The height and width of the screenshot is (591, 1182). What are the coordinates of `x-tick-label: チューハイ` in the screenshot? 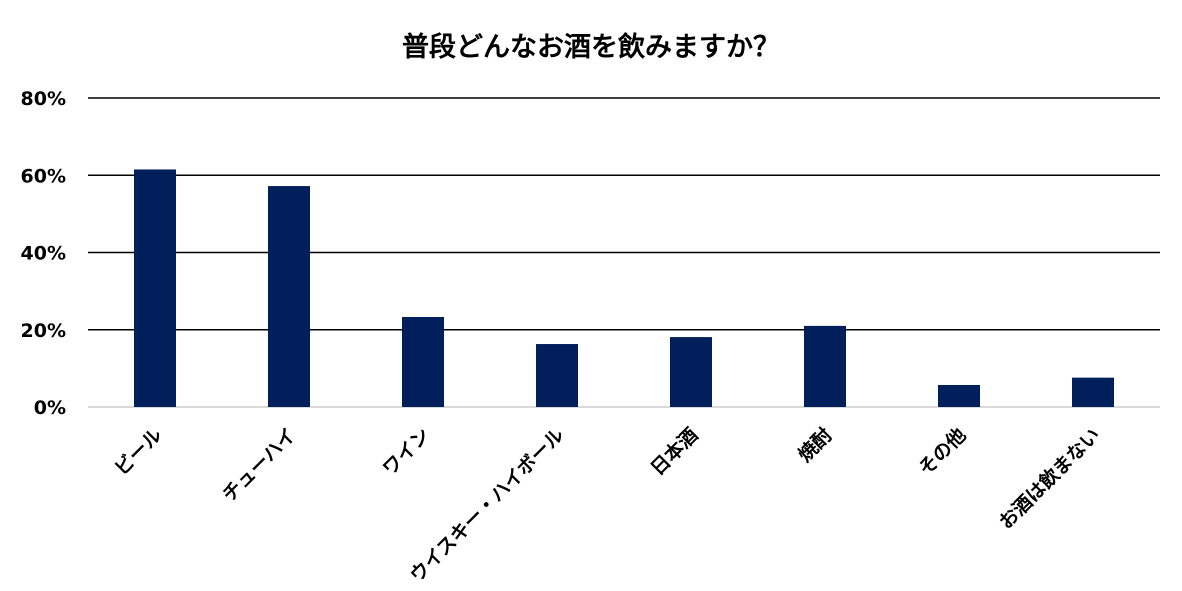 It's located at (259, 465).